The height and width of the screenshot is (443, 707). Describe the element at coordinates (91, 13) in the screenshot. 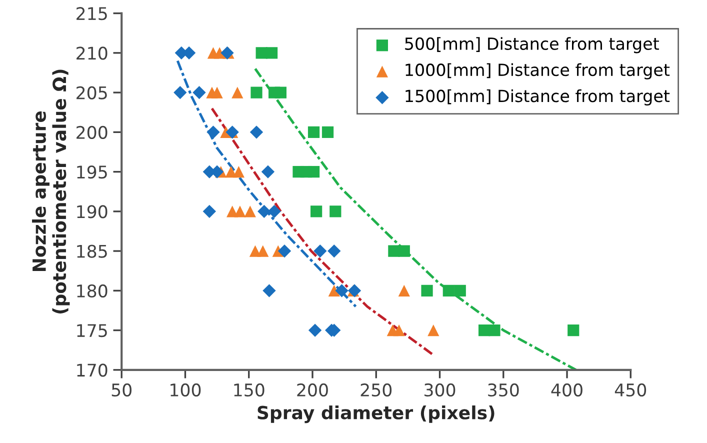

I see `y-tick-label: 215` at that location.